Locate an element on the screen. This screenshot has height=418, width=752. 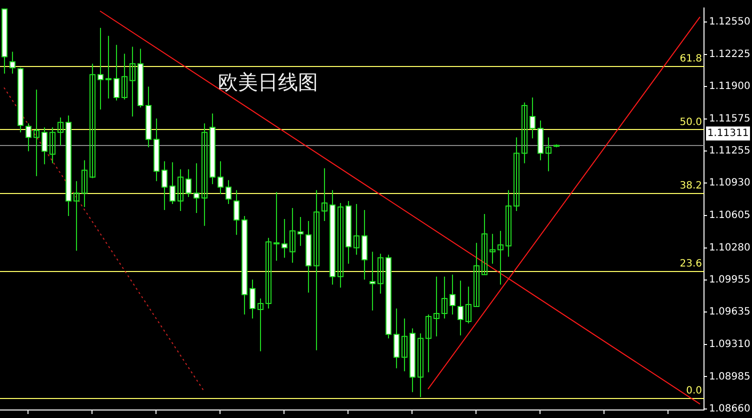
y-tick-label: 1.09955 is located at coordinates (729, 280).